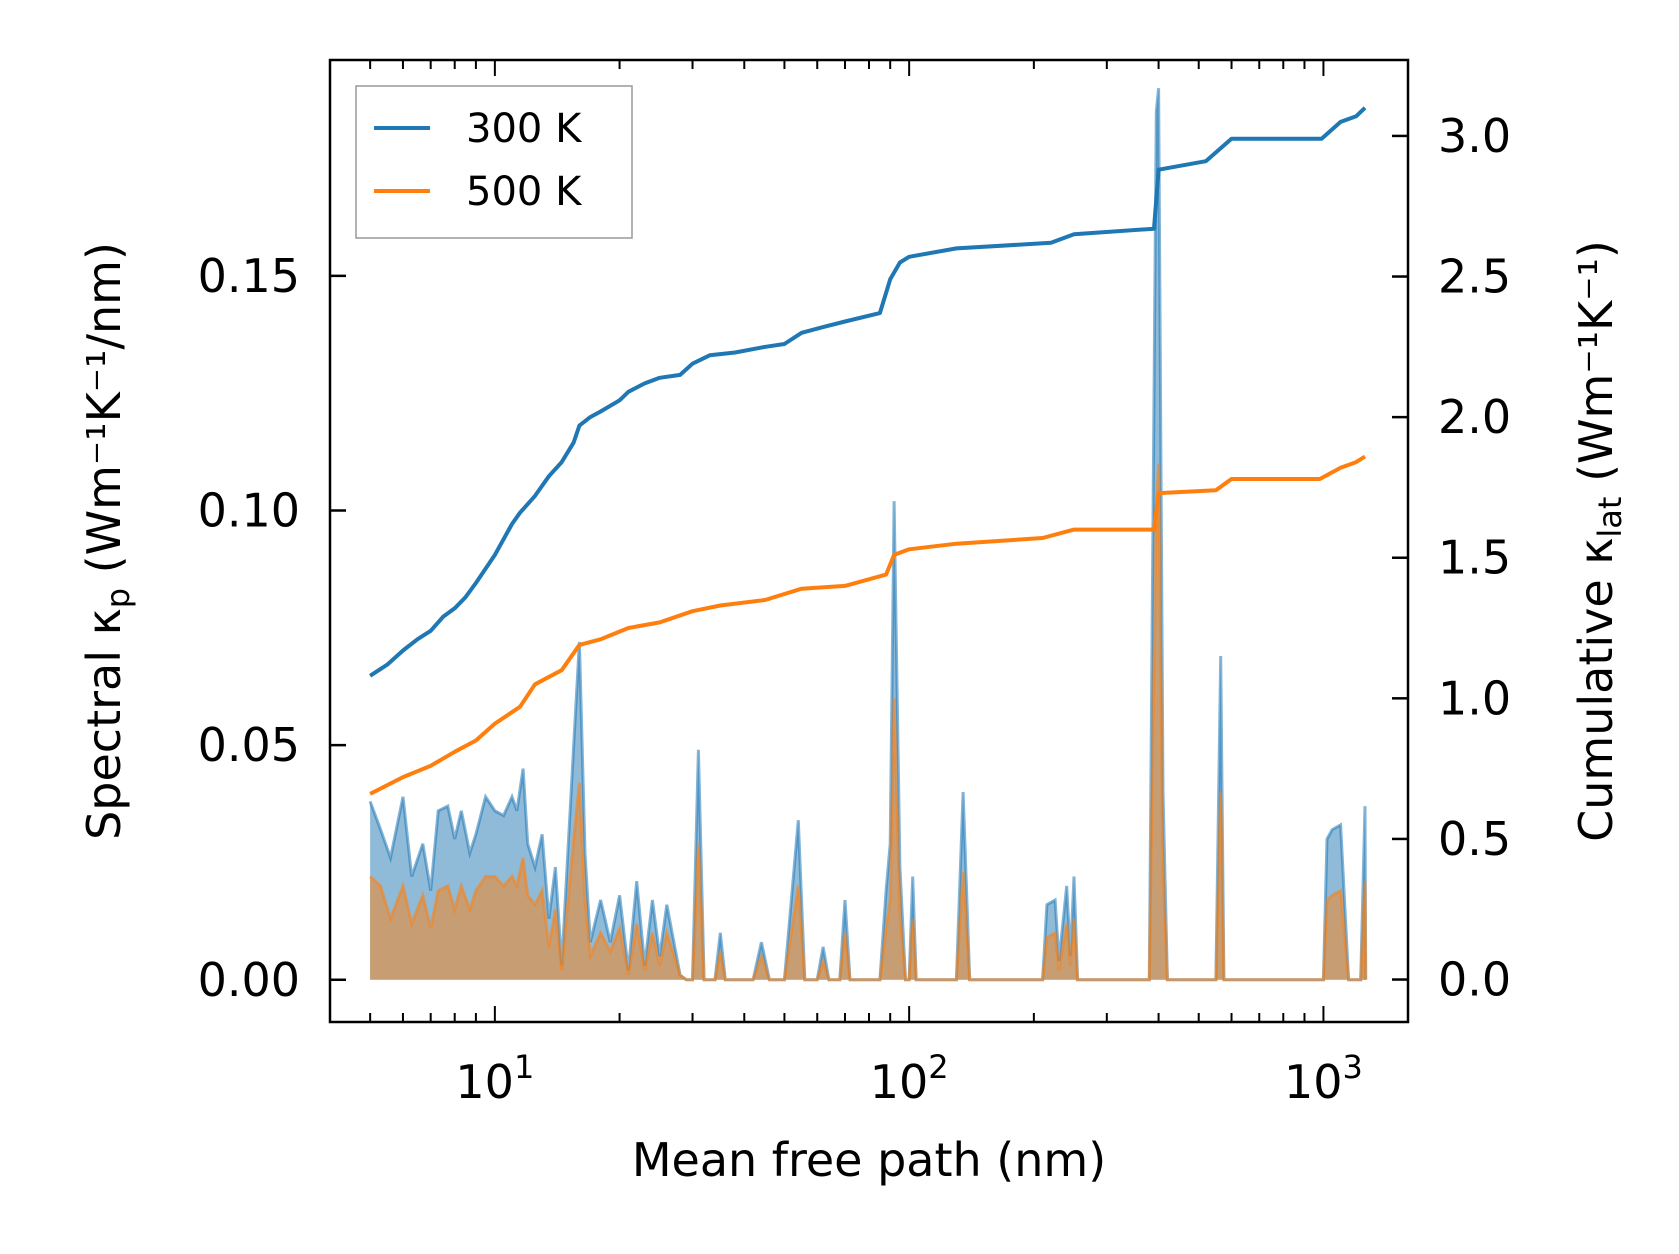 This screenshot has width=1679, height=1254. I want to click on legend: 300 K 500 K, so click(494, 162).